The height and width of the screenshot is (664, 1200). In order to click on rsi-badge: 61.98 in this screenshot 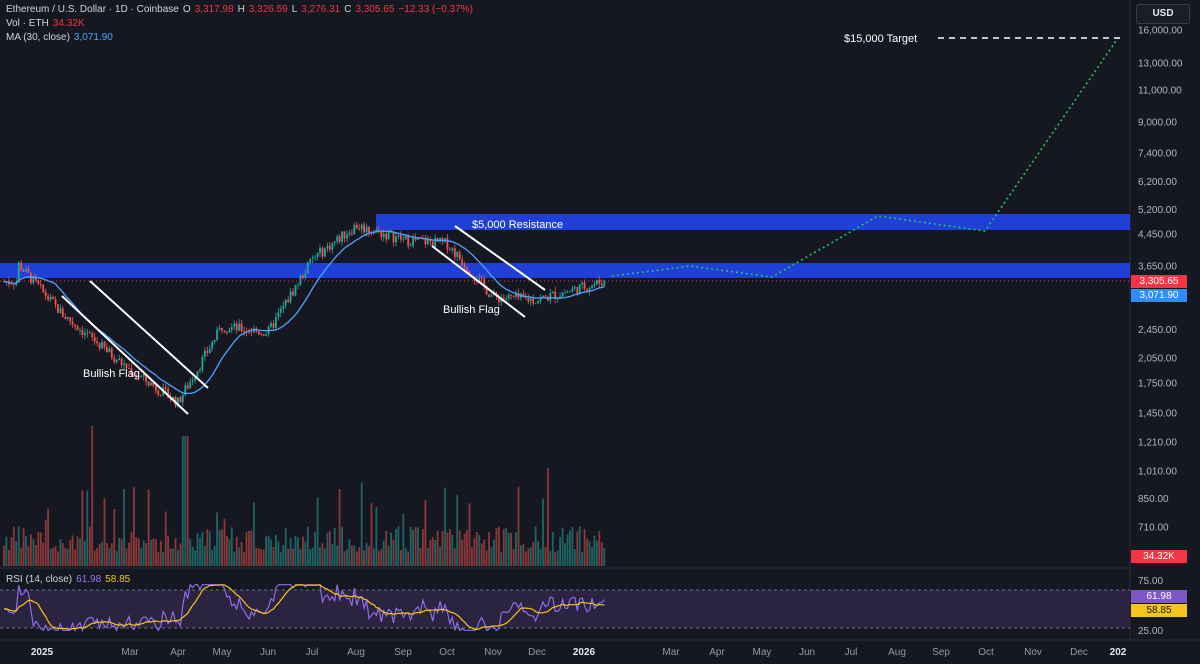, I will do `click(1159, 596)`.